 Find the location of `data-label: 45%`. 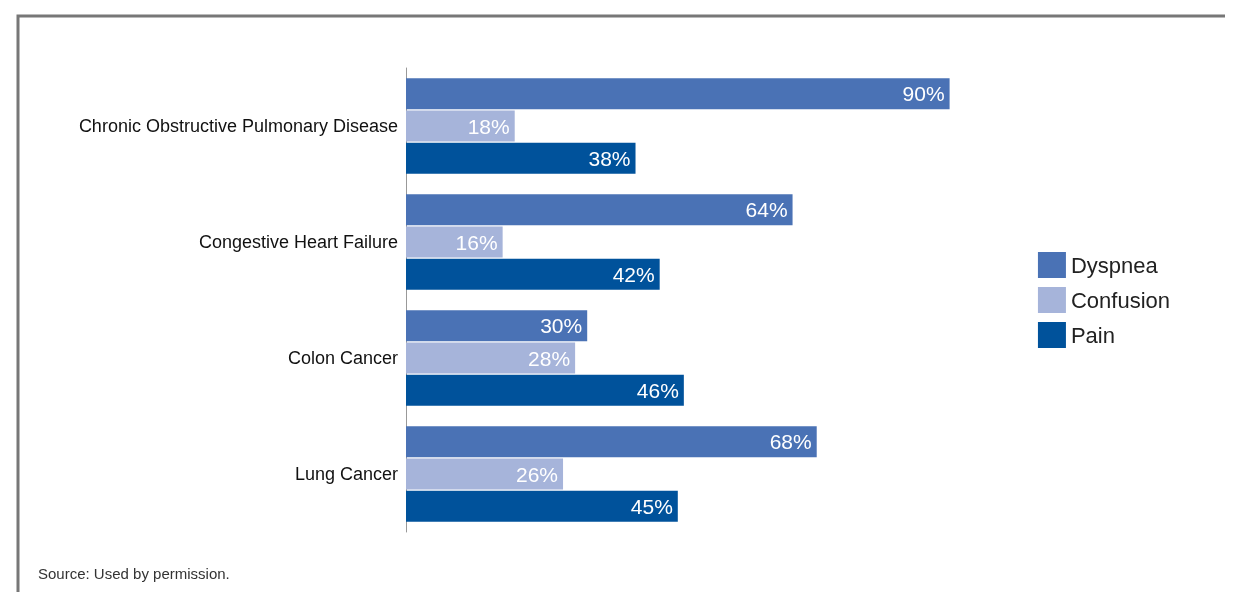

data-label: 45% is located at coordinates (651, 506).